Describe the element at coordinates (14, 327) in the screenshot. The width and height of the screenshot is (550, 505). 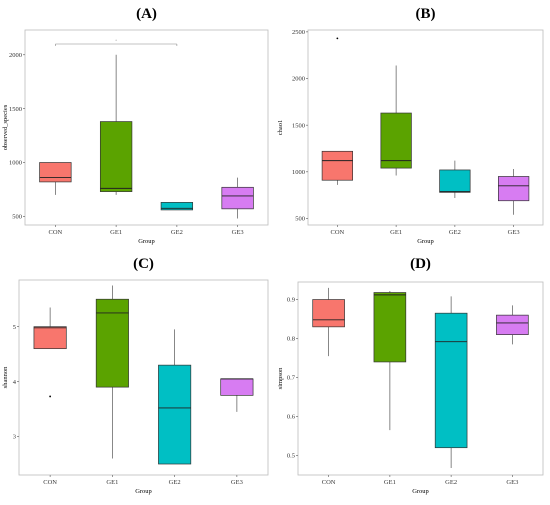
I see `y-tick-label: 5` at that location.